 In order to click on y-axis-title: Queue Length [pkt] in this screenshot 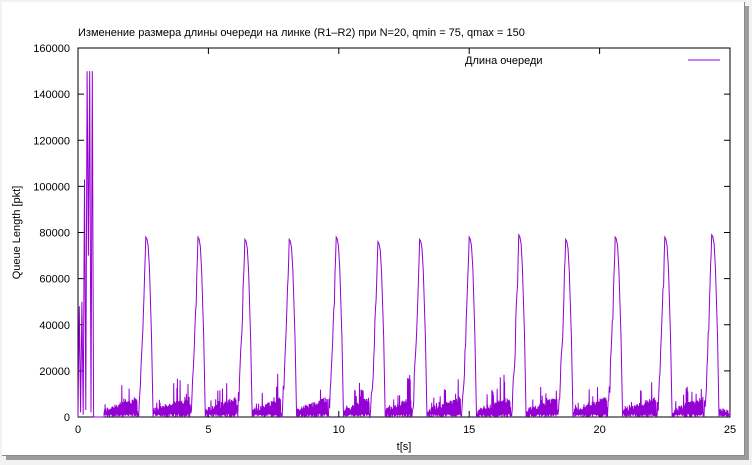, I will do `click(17, 233)`.